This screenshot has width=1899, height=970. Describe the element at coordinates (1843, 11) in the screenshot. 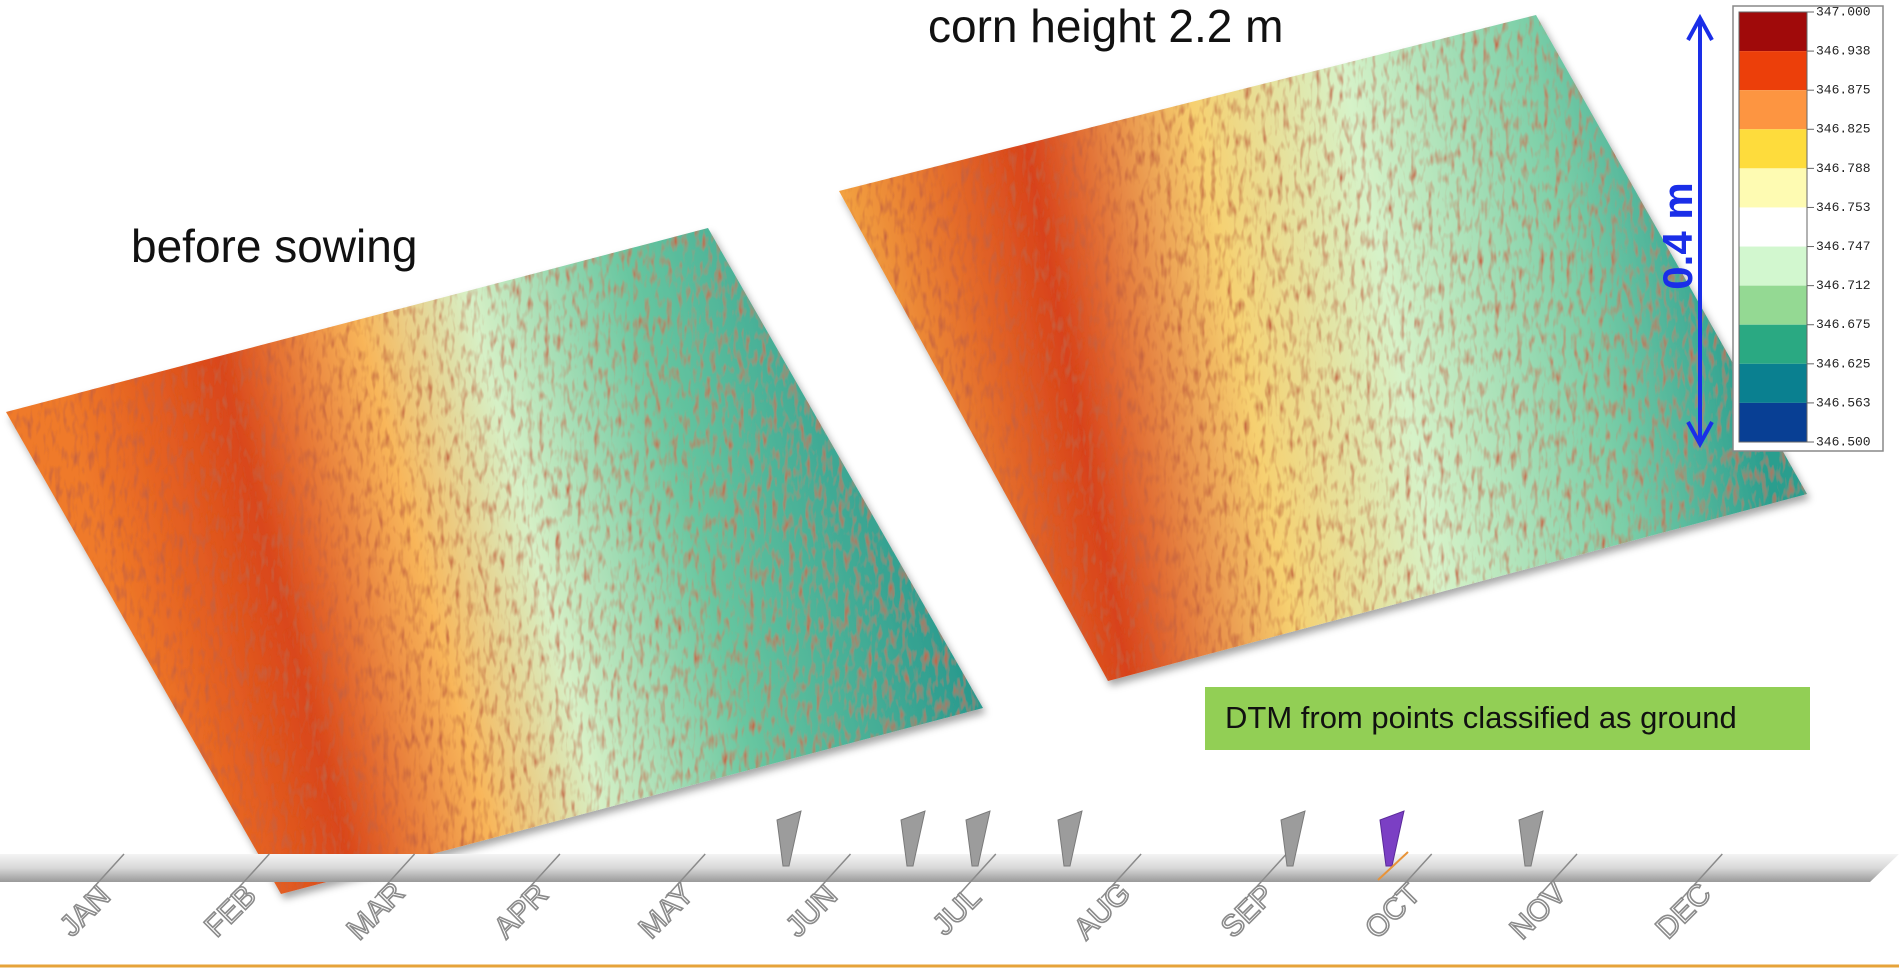

I see `legend-label: 347.000` at that location.